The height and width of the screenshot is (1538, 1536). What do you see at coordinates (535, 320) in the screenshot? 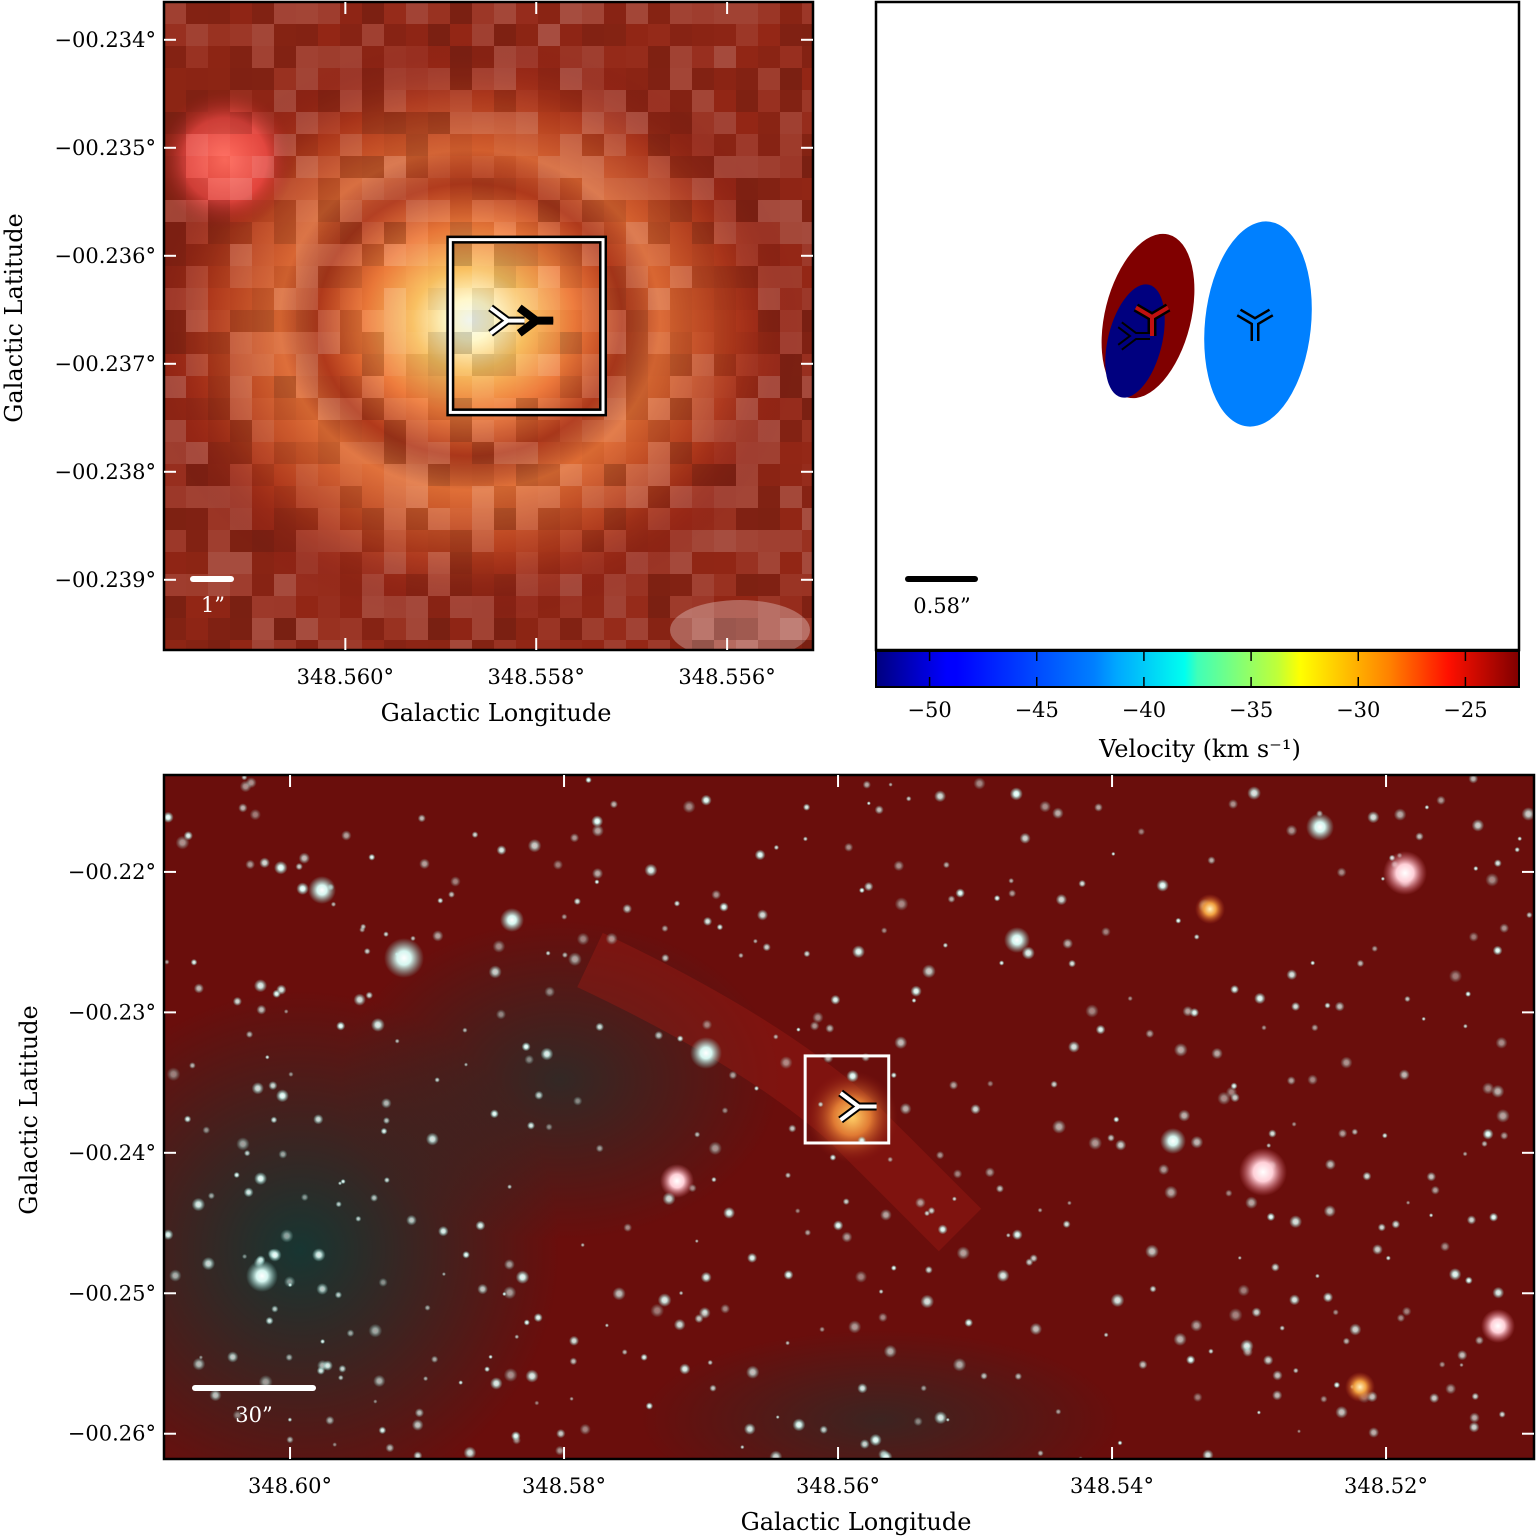
I see `source-marker` at bounding box center [535, 320].